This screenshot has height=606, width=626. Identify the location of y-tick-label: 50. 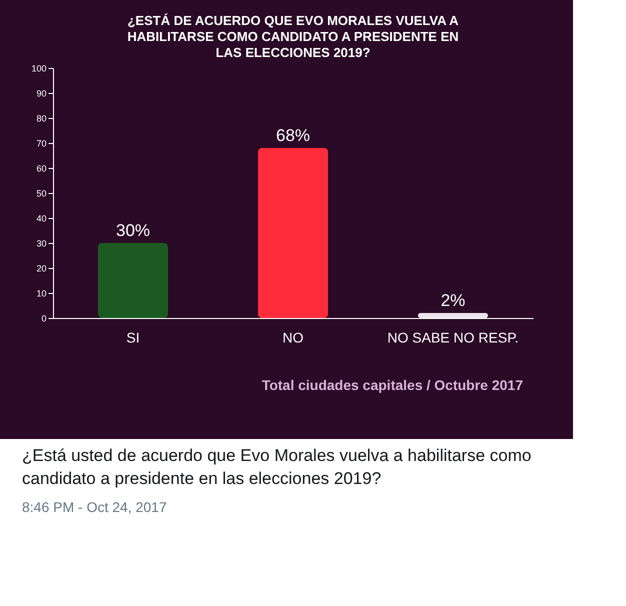
(41, 193).